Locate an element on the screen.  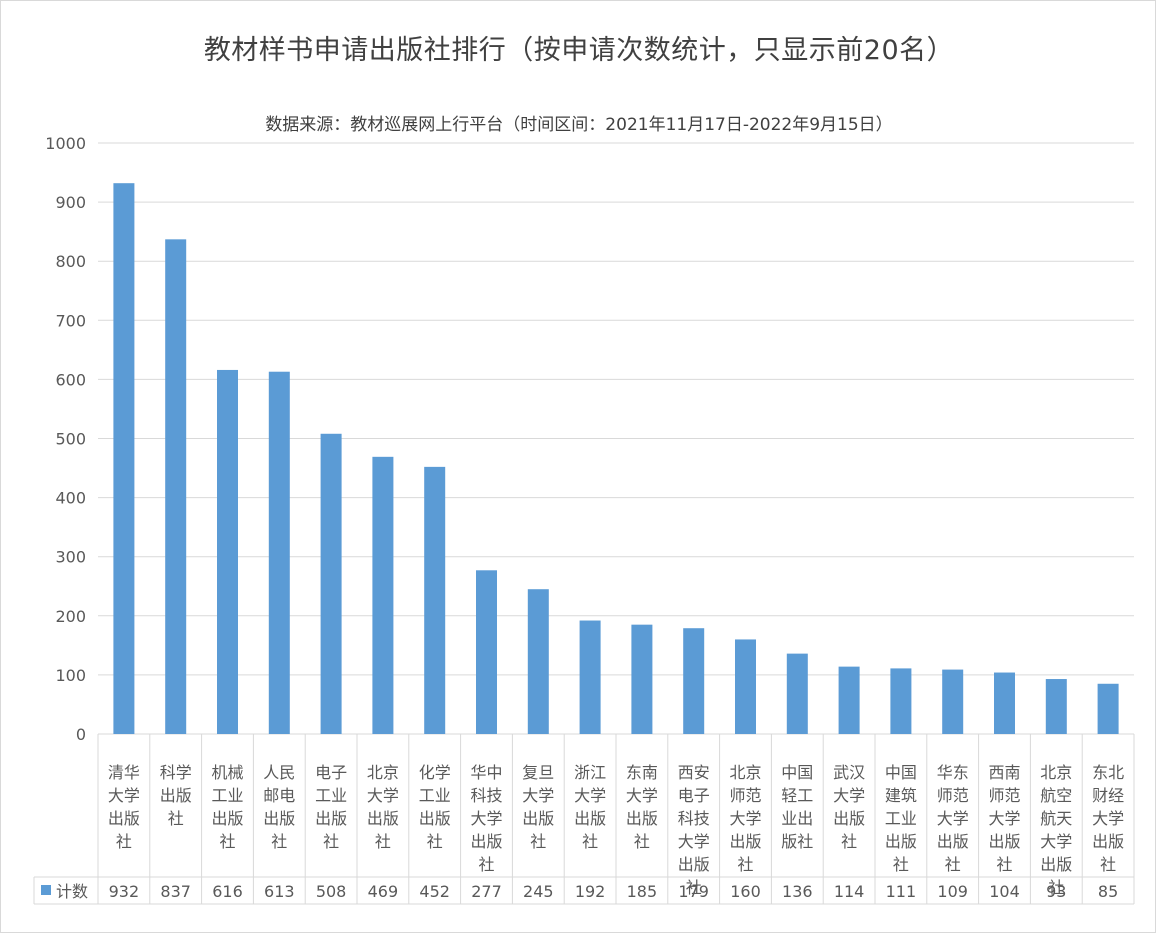
x-category-label: 人民 is located at coordinates (279, 772).